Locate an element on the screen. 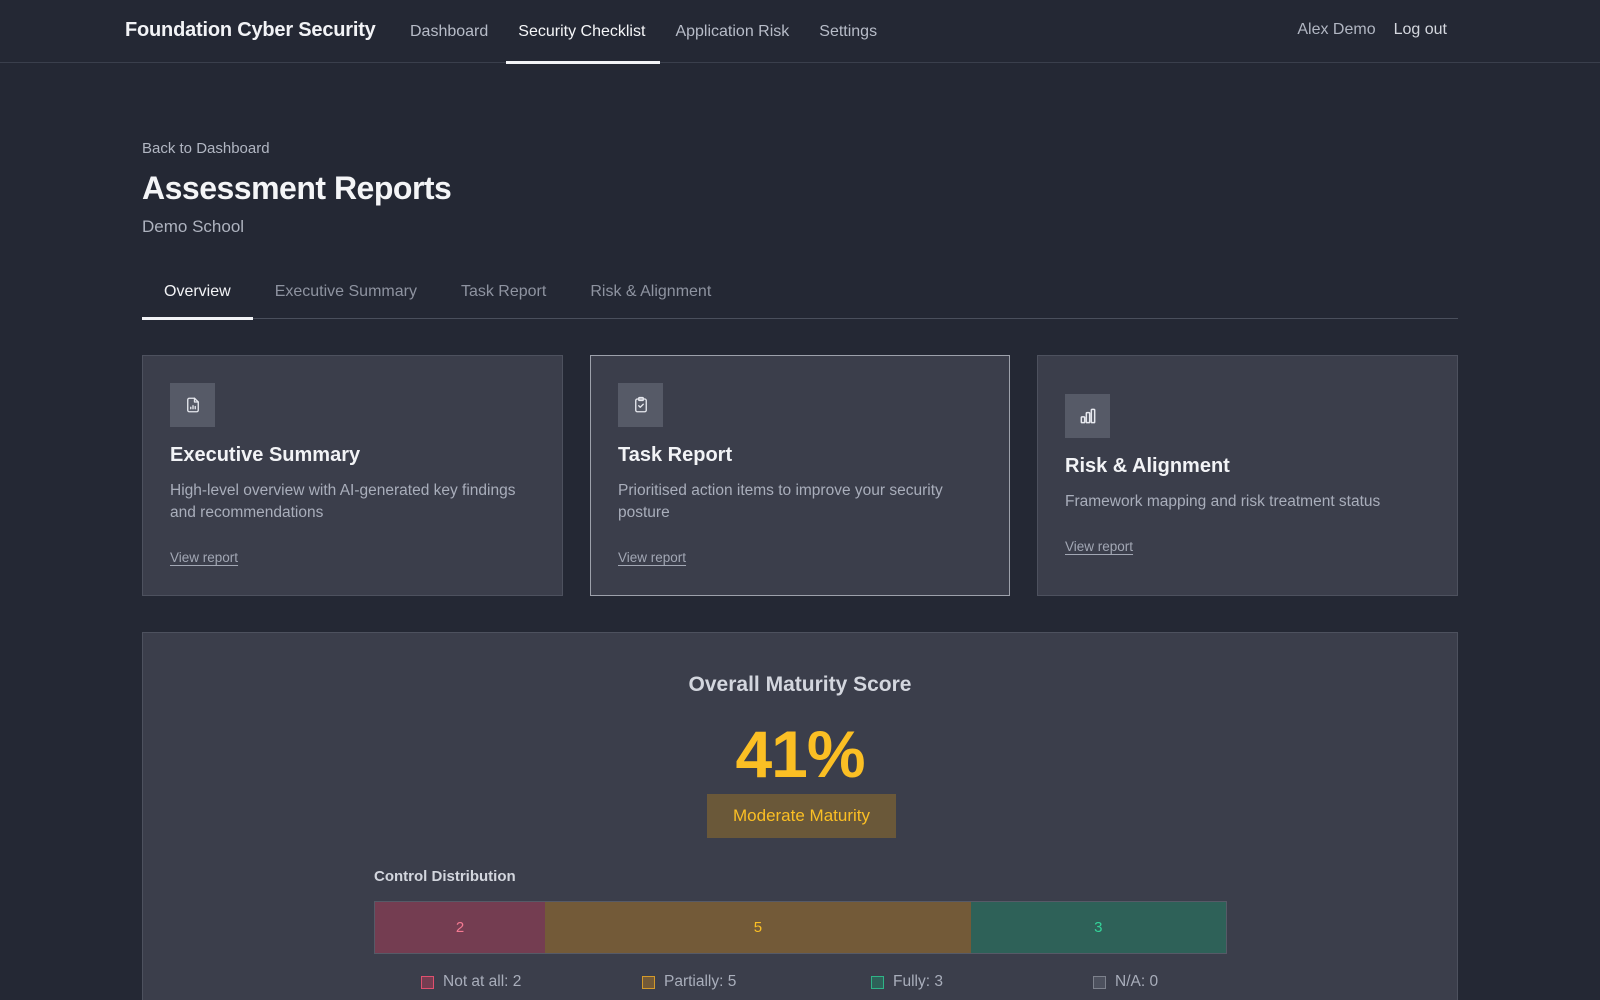 The height and width of the screenshot is (1000, 1600). page-subtitle: Demo School is located at coordinates (193, 226).